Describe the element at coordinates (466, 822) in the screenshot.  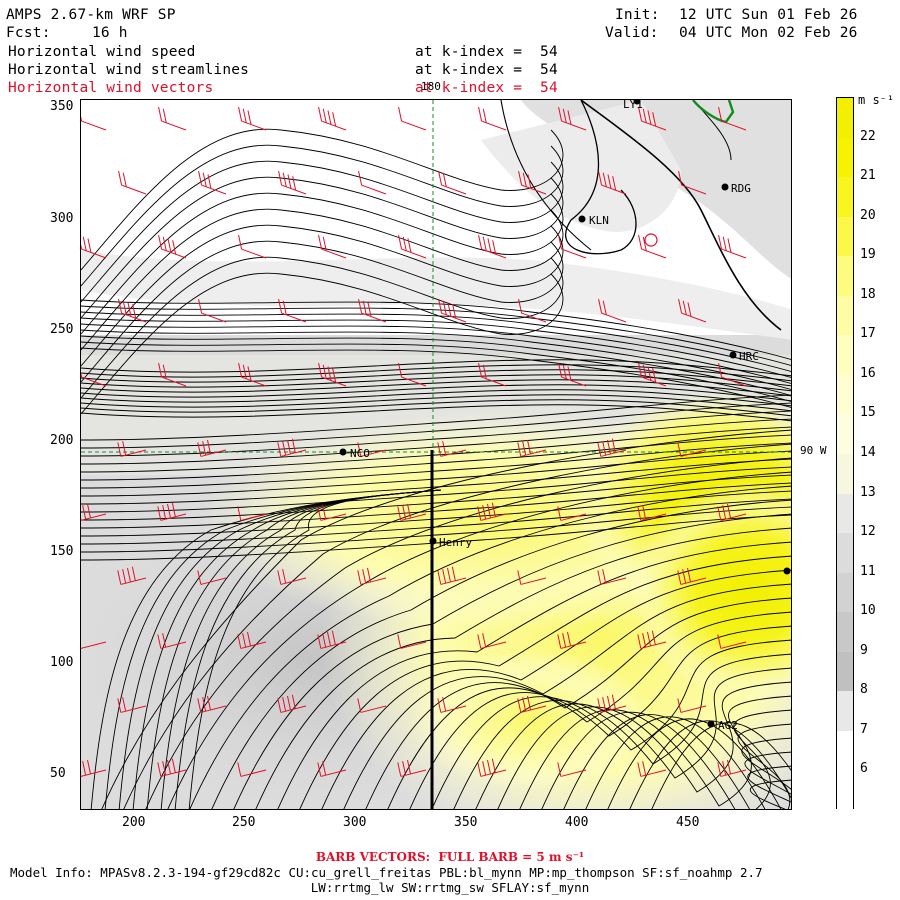
I see `x-tick-label: 350` at that location.